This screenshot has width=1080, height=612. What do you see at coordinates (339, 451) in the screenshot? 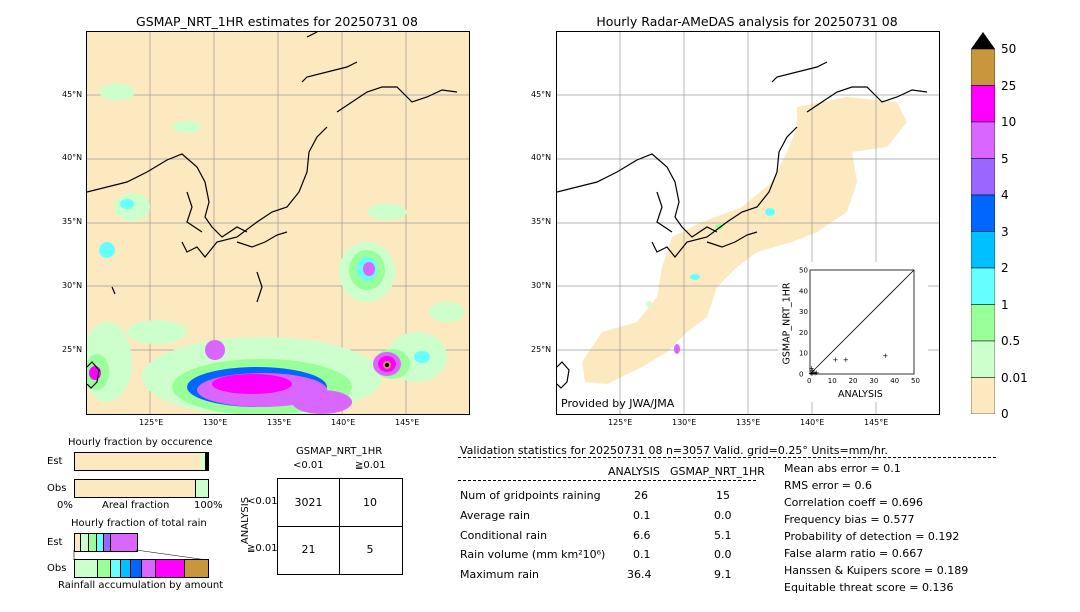
I see `contingency-title: GSMAP_NRT_1HR` at bounding box center [339, 451].